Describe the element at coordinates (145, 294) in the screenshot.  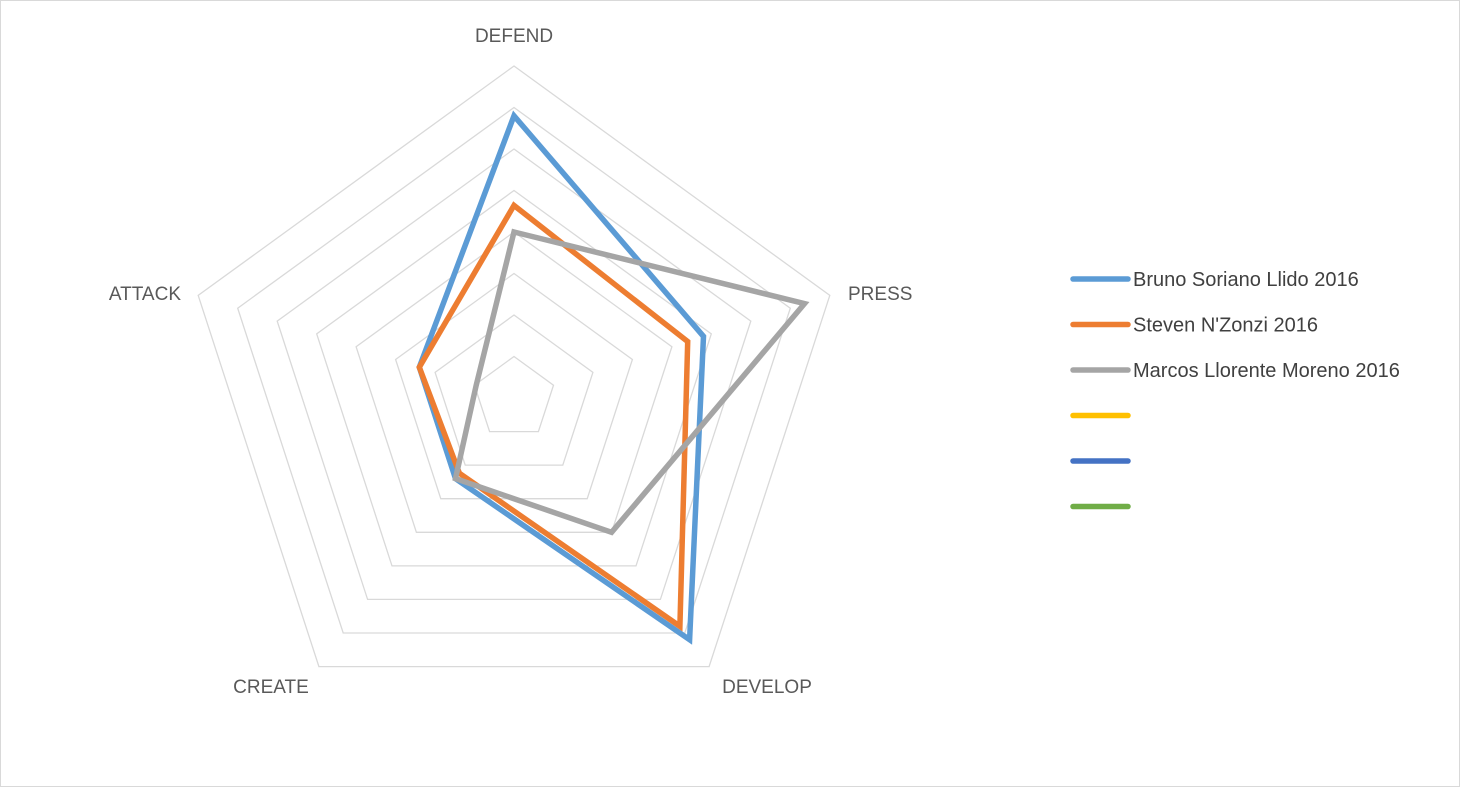
I see `axis-label-attack: ATTACK` at that location.